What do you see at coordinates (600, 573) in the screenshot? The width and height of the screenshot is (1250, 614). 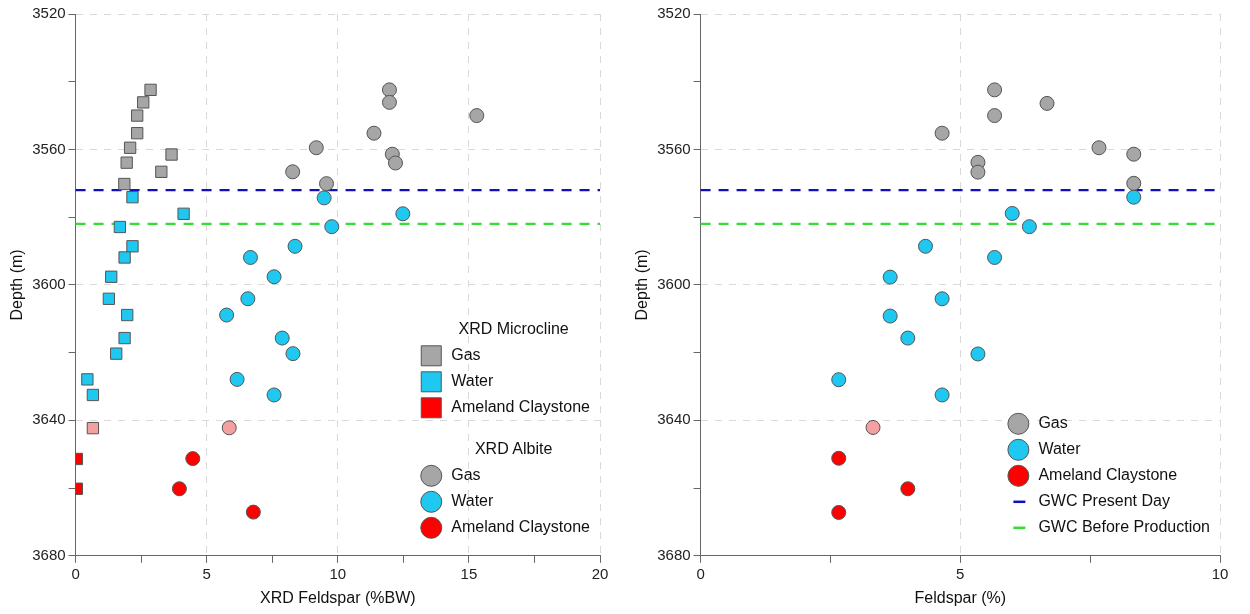 I see `x-tick-label: 20` at bounding box center [600, 573].